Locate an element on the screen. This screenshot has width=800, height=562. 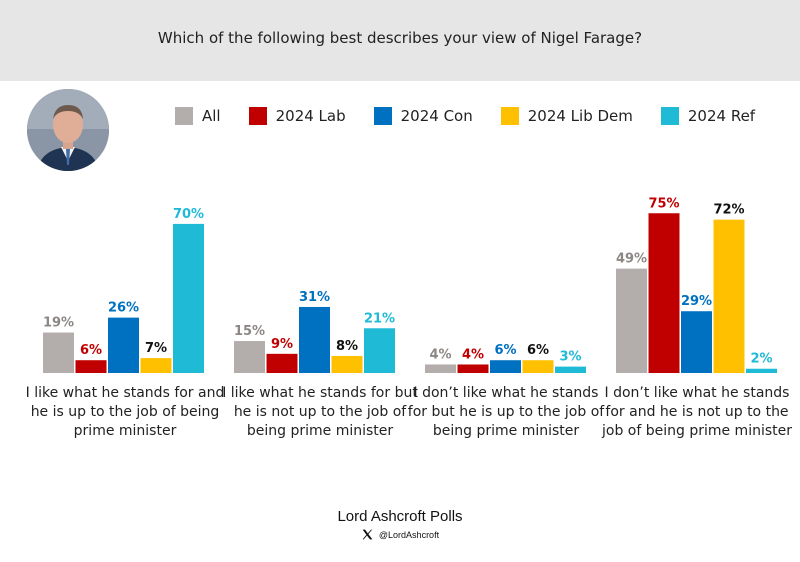
legend-item-con: 2024 Con is located at coordinates (423, 116).